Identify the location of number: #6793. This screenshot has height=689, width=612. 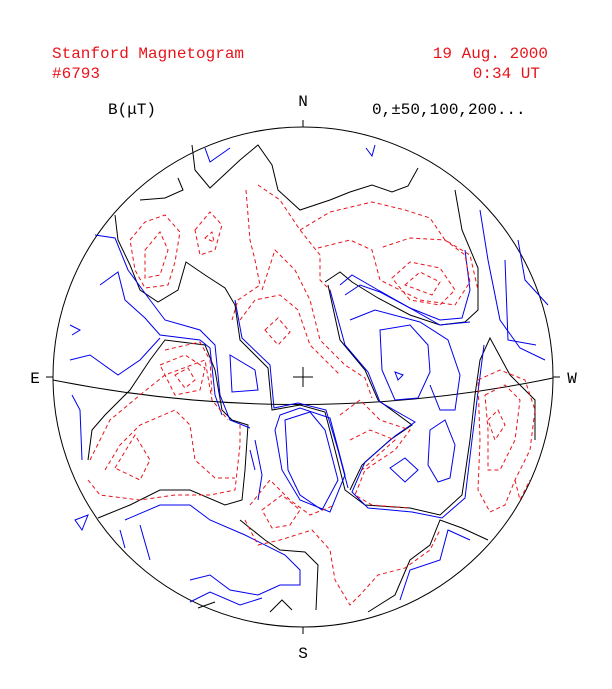
(76, 74).